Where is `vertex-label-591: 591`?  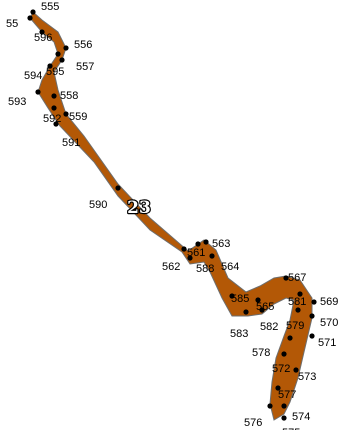 vertex-label-591: 591 is located at coordinates (71, 143).